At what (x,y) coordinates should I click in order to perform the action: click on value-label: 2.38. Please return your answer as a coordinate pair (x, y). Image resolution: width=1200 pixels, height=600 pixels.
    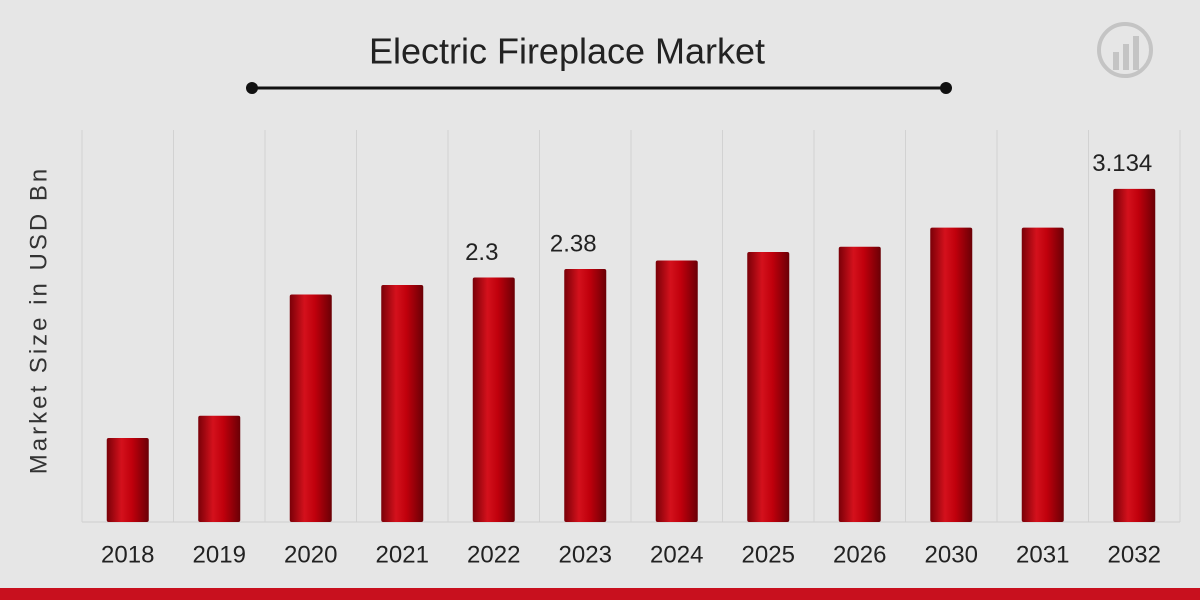
    Looking at the image, I should click on (573, 243).